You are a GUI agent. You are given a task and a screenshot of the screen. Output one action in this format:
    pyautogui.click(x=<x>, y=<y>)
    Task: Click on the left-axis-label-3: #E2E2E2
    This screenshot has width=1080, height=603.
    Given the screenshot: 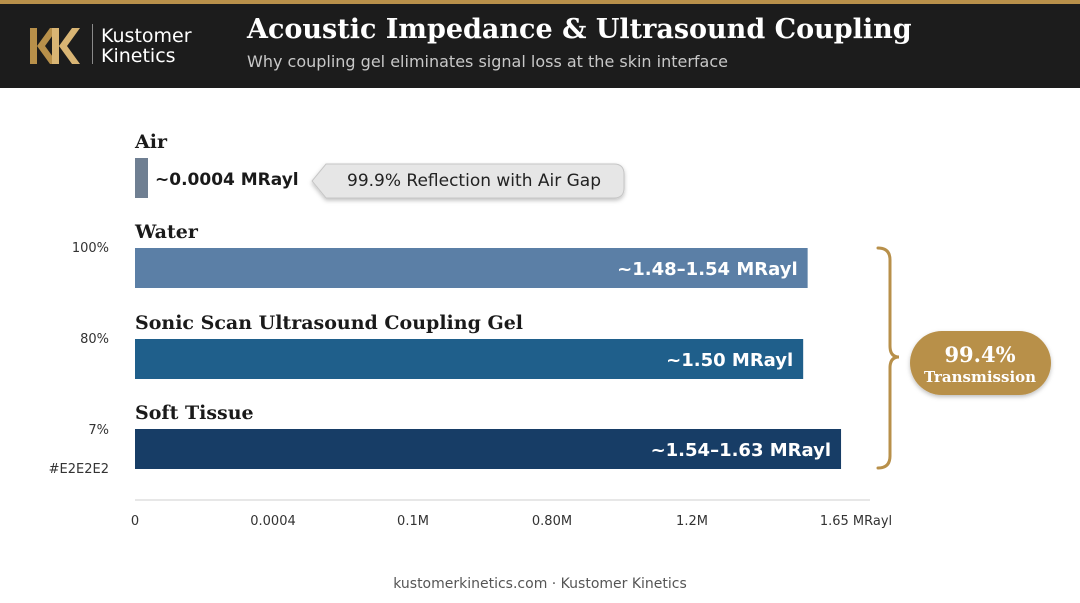 What is the action you would take?
    pyautogui.click(x=79, y=469)
    